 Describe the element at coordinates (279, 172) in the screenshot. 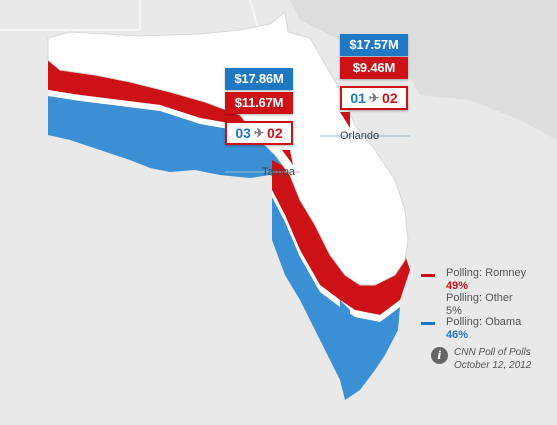

I see `city-label-tampa: Tampa` at that location.